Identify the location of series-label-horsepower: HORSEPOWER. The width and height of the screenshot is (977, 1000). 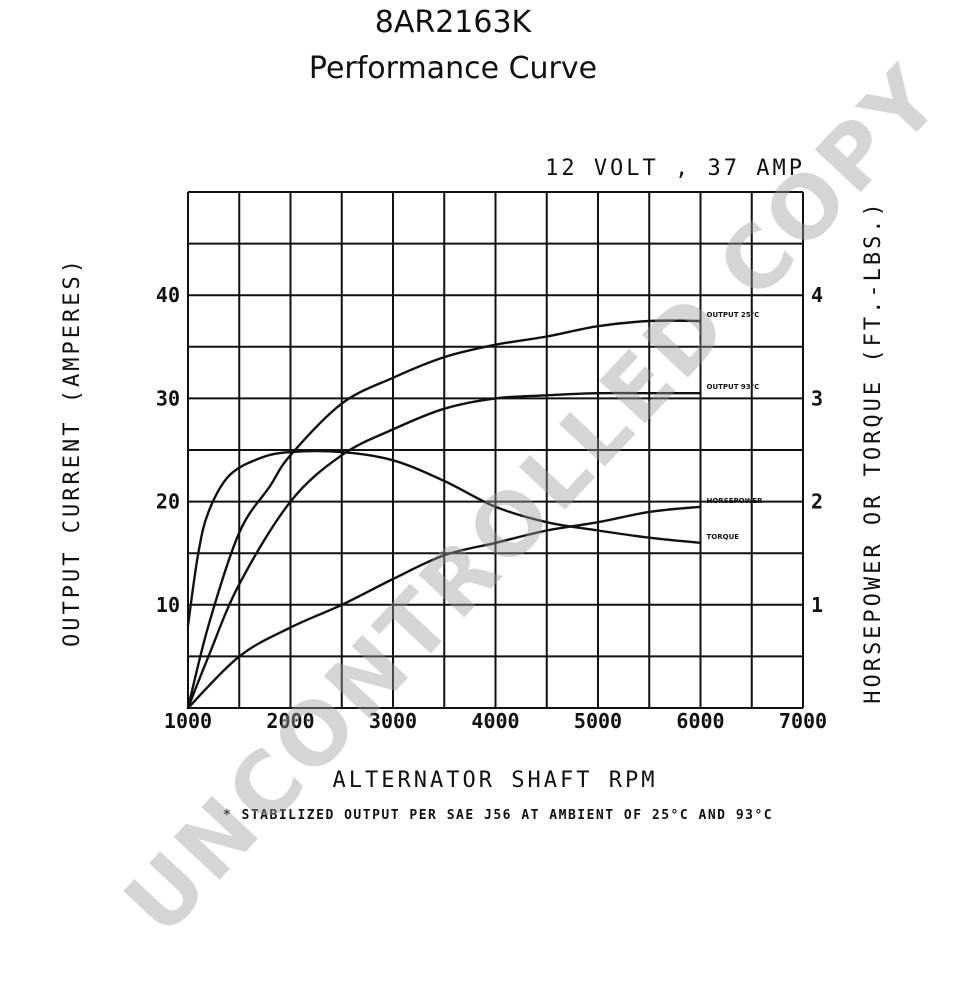
(735, 501).